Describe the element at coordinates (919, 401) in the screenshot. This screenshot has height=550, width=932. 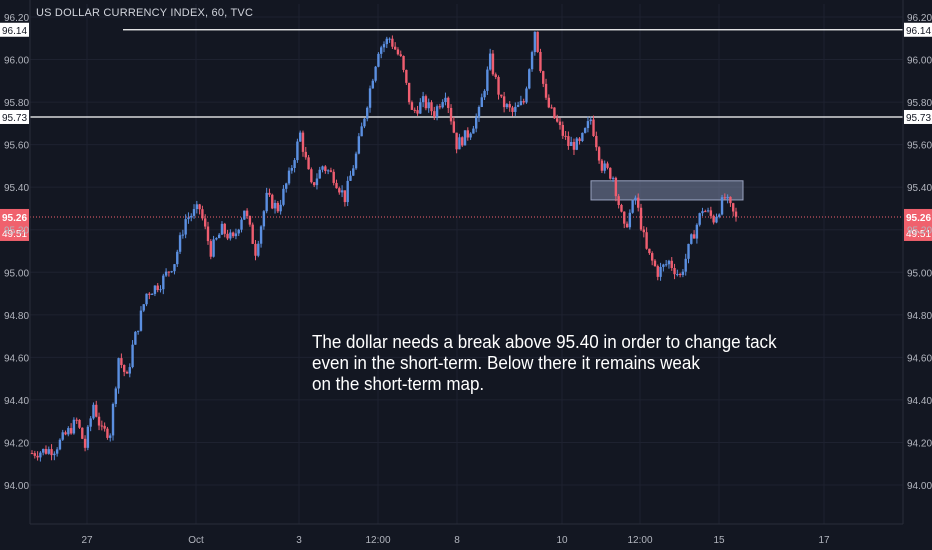
I see `y-tick-label-right: 94.40` at that location.